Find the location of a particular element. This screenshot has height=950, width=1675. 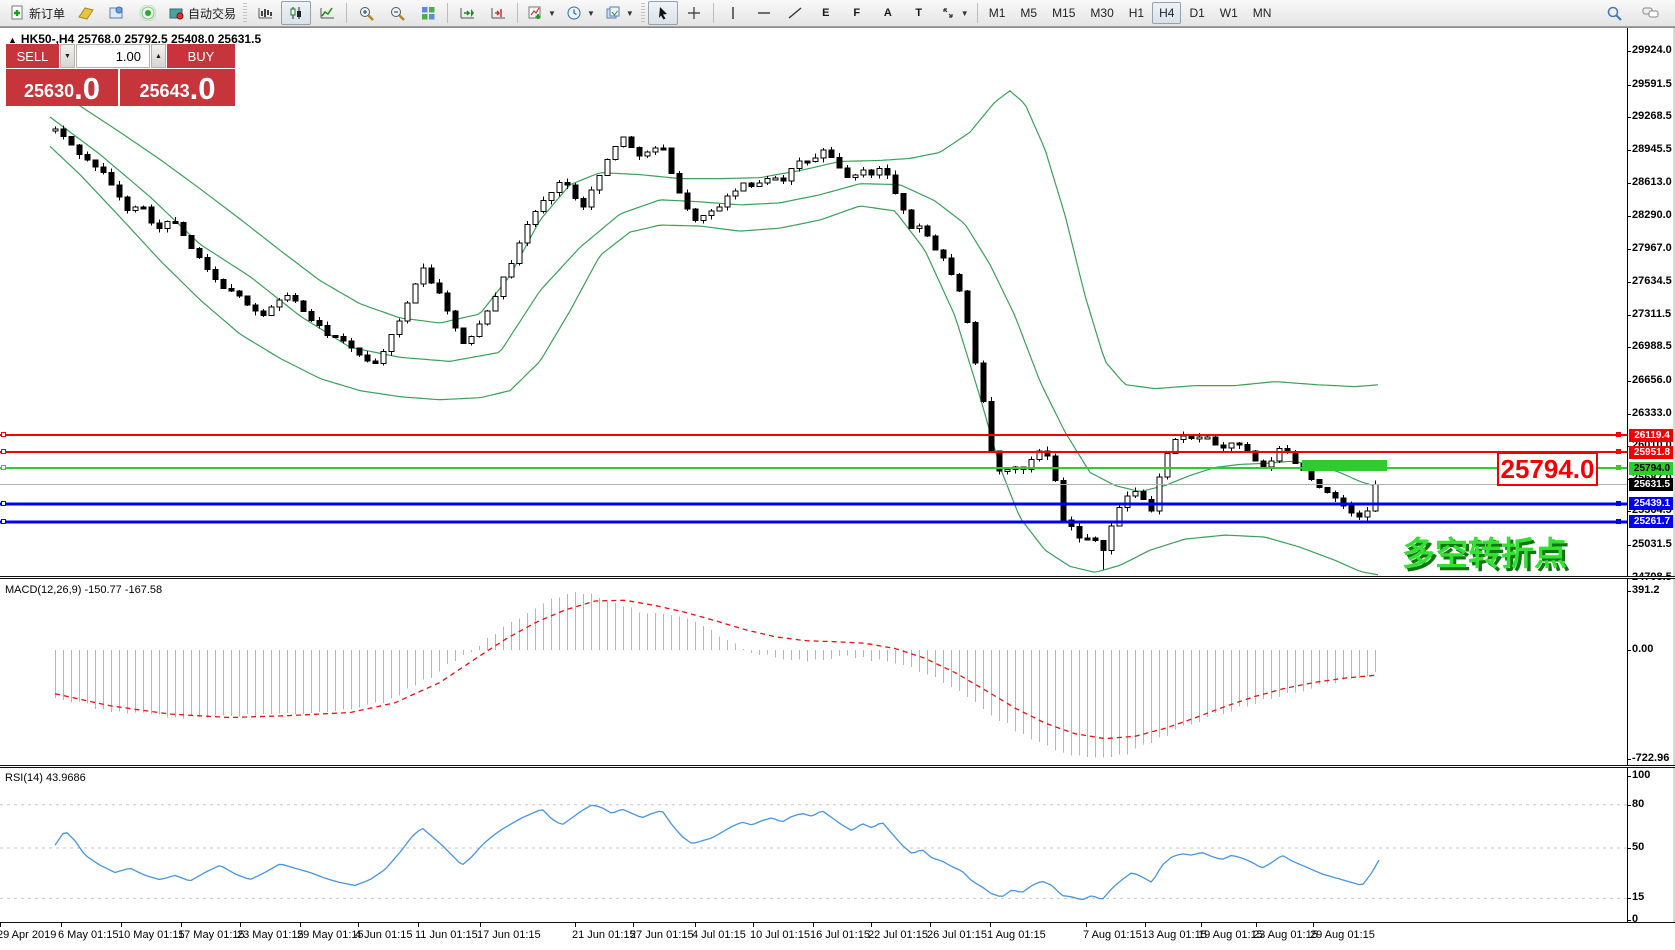

timeframe-mn-button: MN is located at coordinates (1262, 13).